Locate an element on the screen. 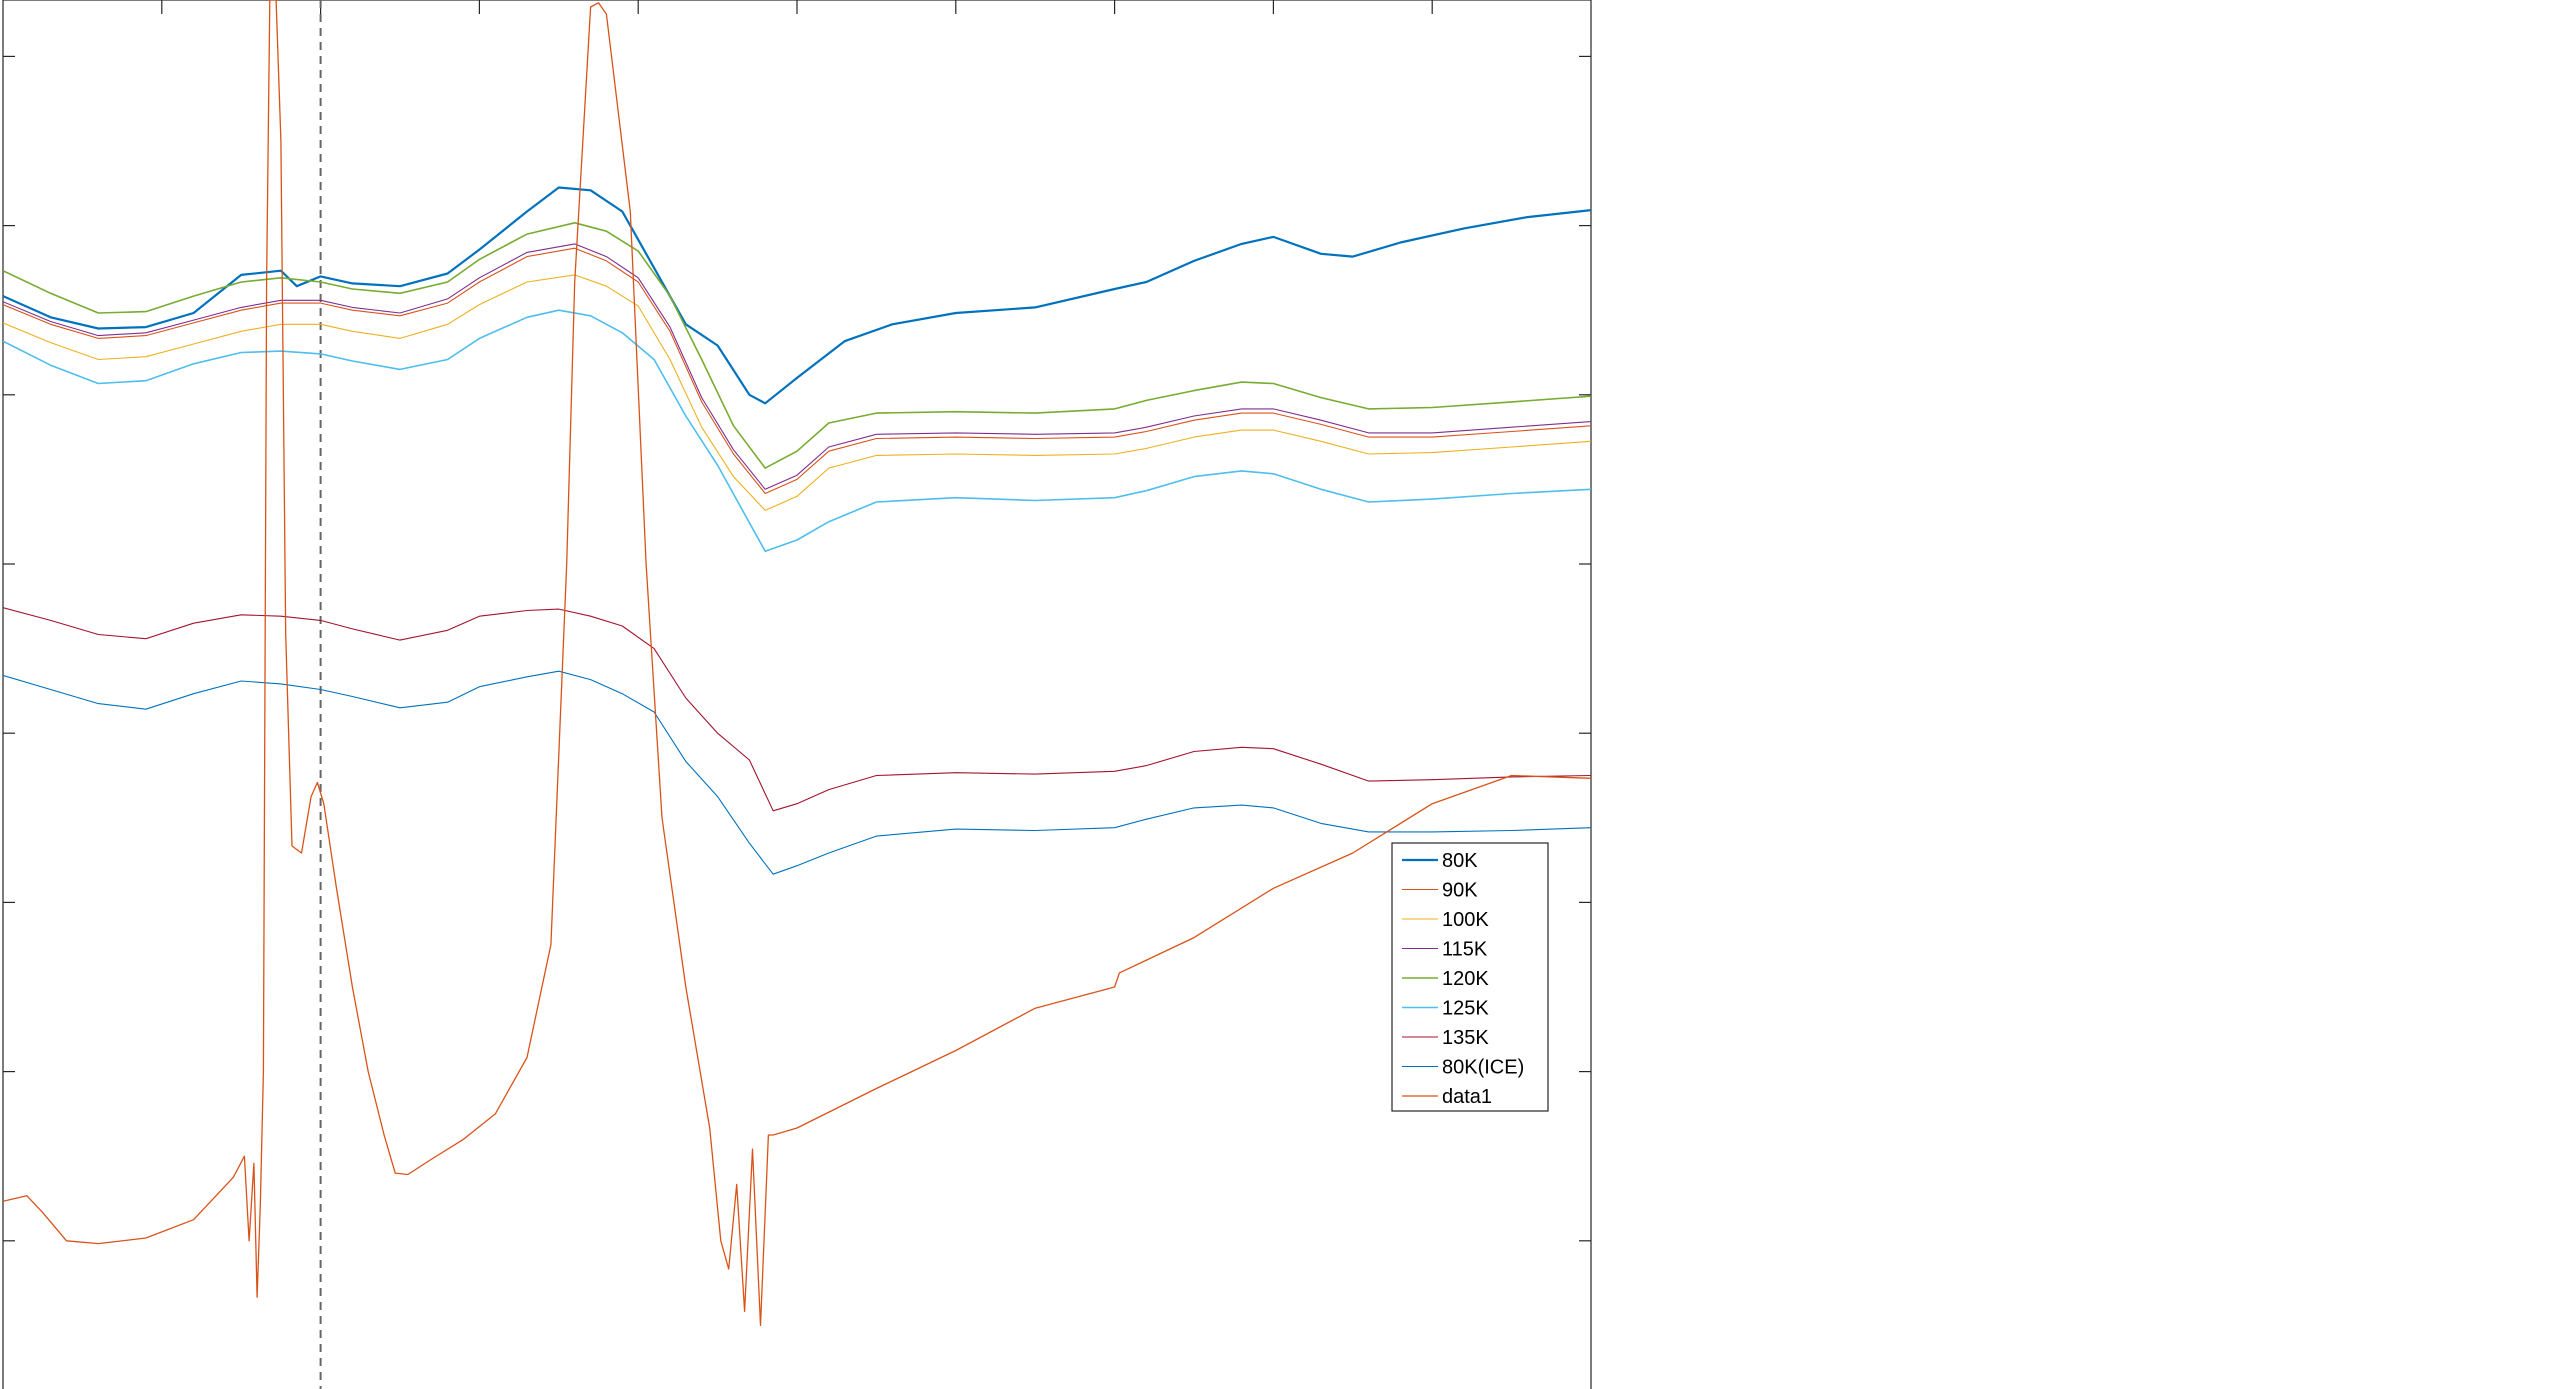  series-line-100k is located at coordinates (797, 392).